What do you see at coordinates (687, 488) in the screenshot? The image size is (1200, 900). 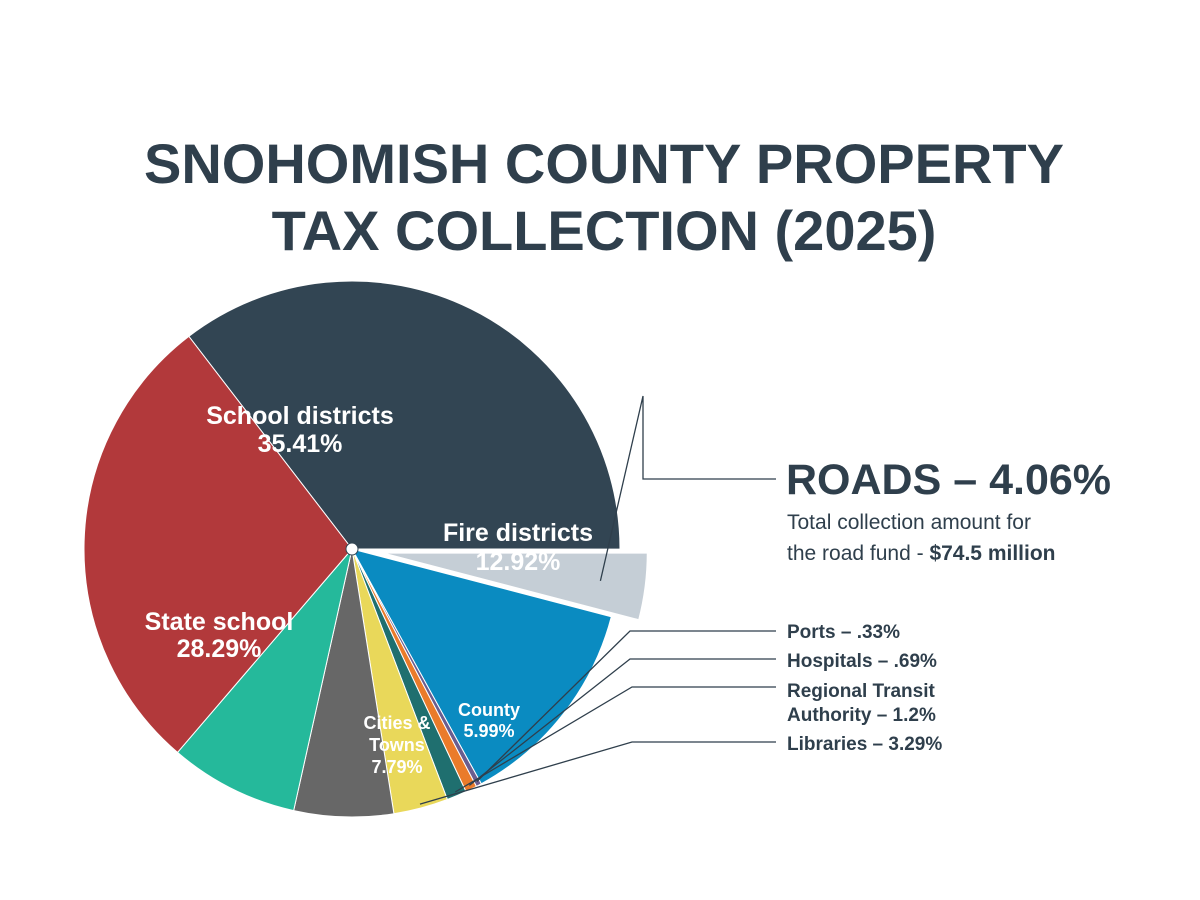 I see `leader-line-roads` at bounding box center [687, 488].